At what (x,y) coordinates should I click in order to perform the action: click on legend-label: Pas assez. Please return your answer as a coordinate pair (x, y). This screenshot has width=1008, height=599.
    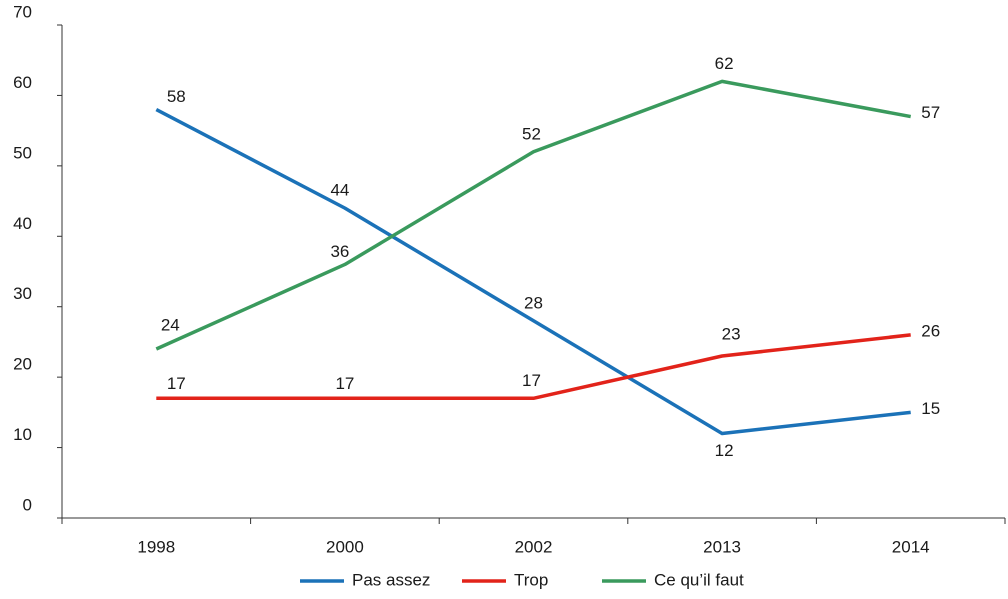
    Looking at the image, I should click on (391, 579).